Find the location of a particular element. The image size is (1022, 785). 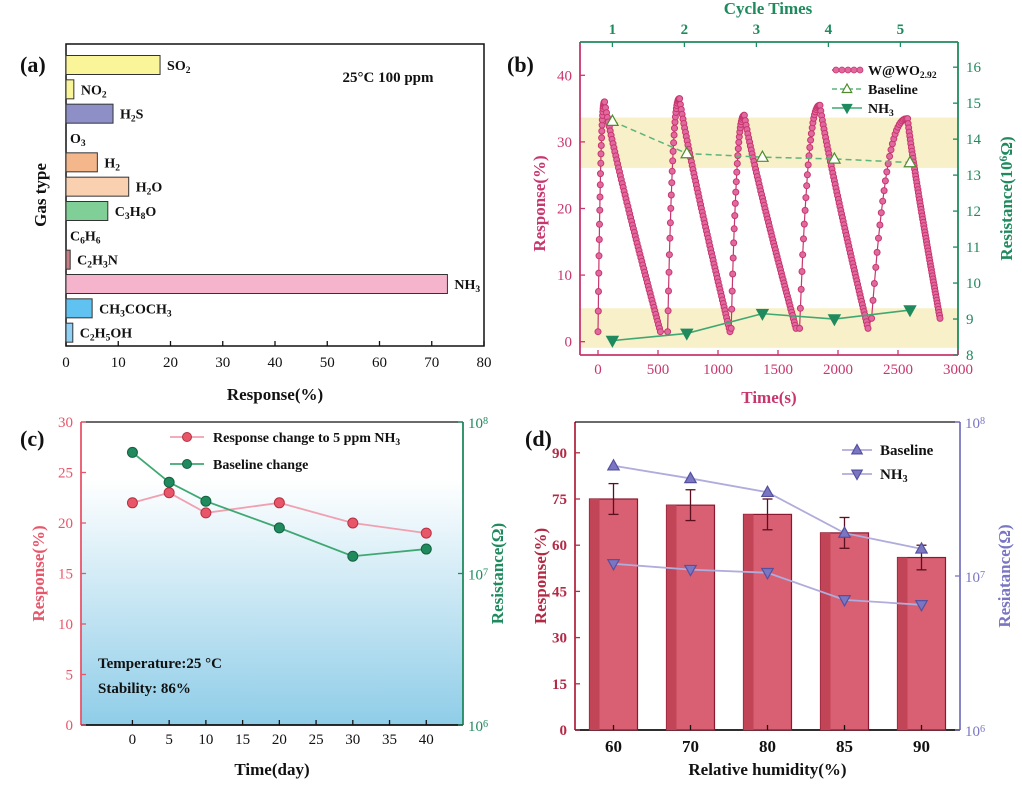

x-tick-label: 40 is located at coordinates (275, 363).